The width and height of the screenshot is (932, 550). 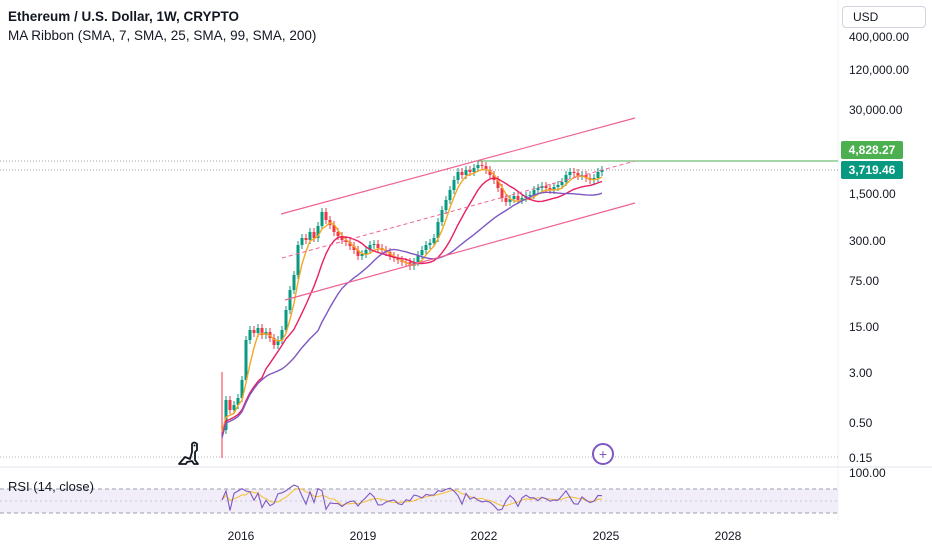 What do you see at coordinates (603, 454) in the screenshot?
I see `plus-circle-icon: +` at bounding box center [603, 454].